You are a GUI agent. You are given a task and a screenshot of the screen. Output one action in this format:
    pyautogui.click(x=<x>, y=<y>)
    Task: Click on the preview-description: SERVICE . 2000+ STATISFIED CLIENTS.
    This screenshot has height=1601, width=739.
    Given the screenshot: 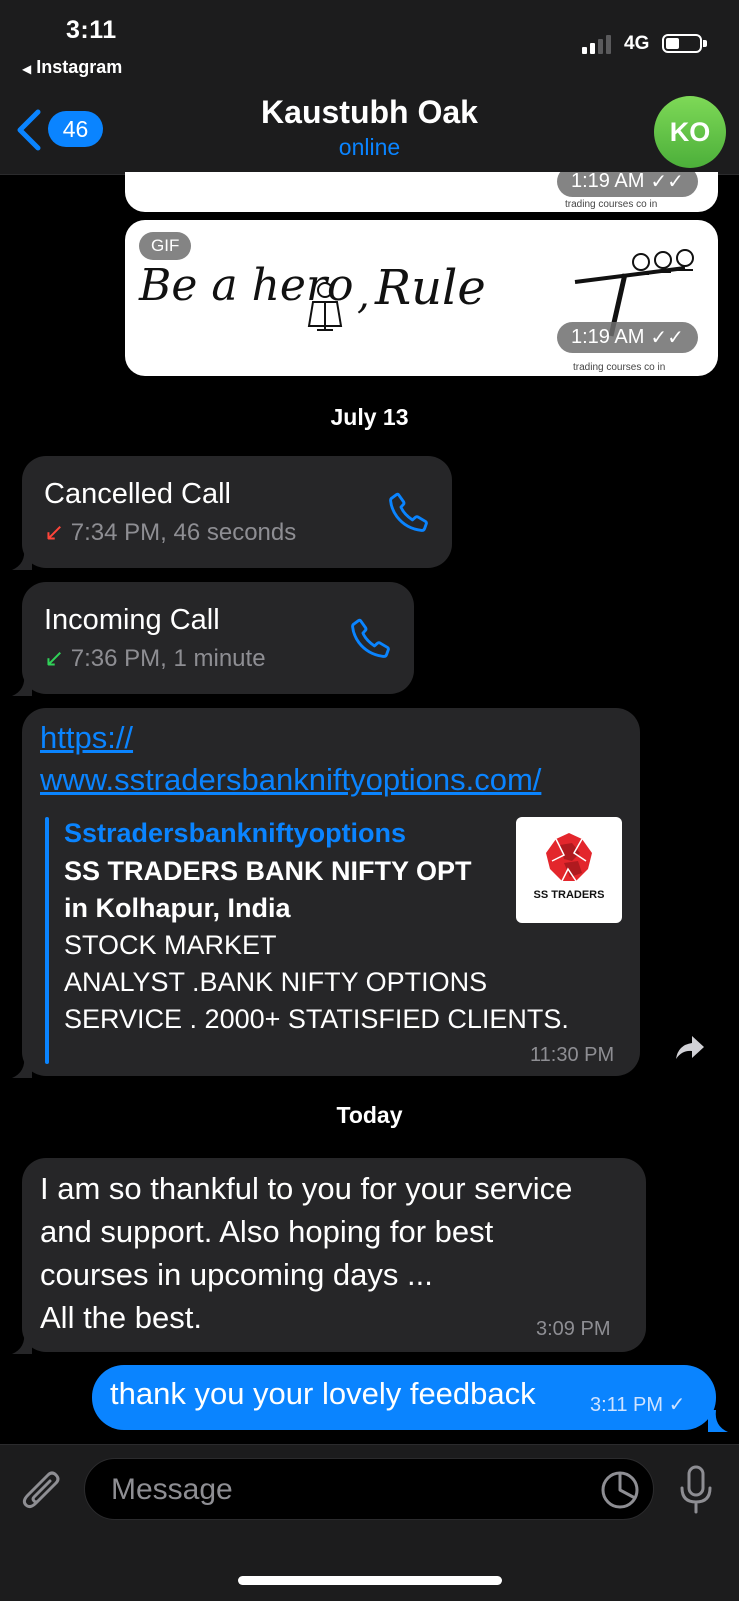 What is the action you would take?
    pyautogui.click(x=316, y=1019)
    